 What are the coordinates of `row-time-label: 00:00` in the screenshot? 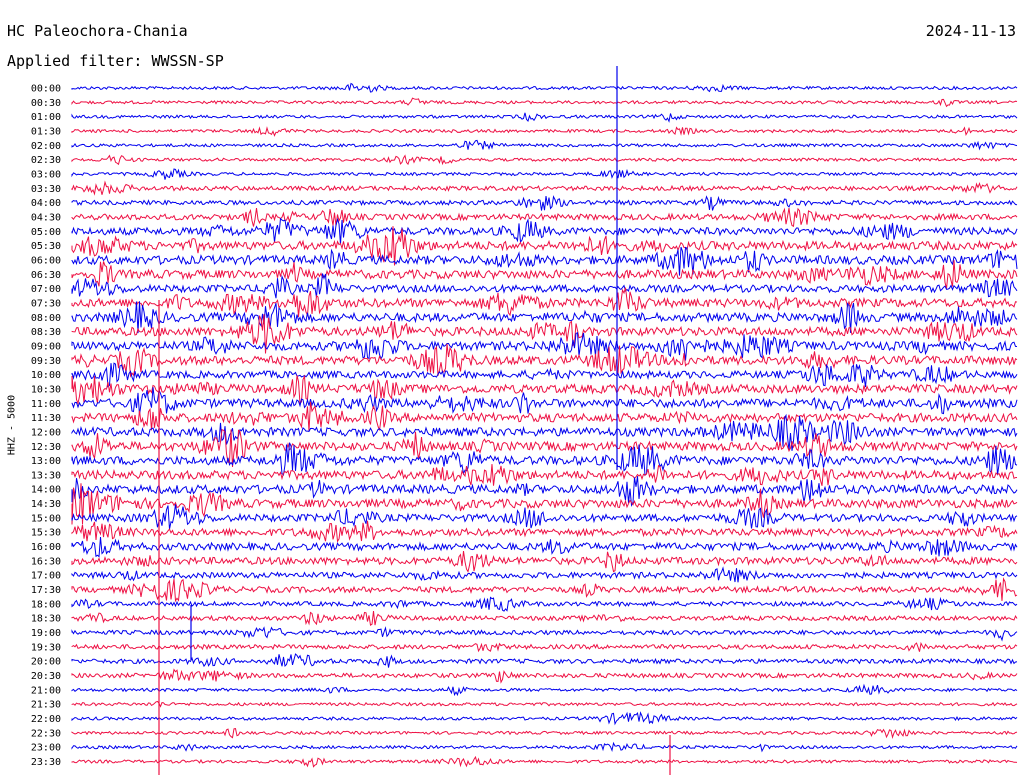 It's located at (46, 89).